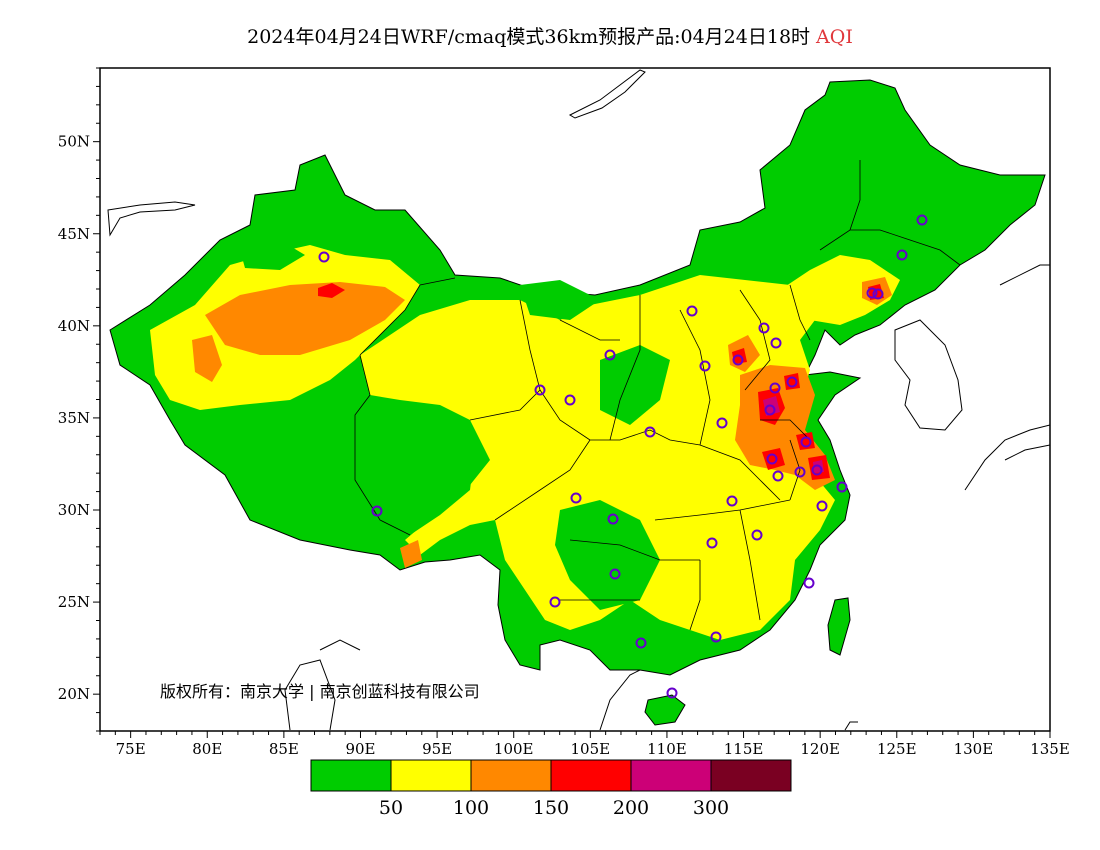  Describe the element at coordinates (74, 694) in the screenshot. I see `lat-tick-label: 20N` at that location.